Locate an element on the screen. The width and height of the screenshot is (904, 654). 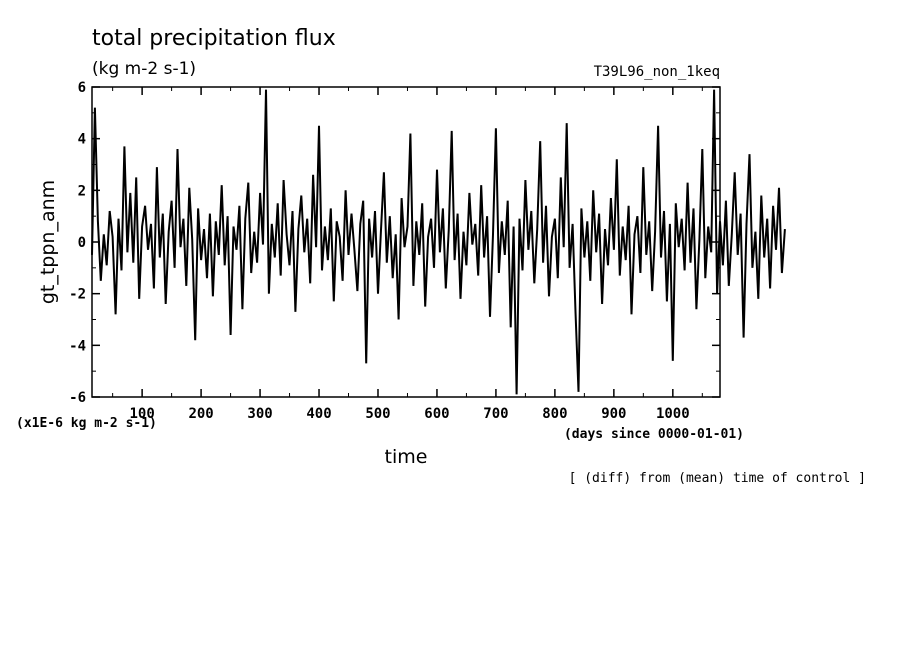
y-tick-label: 6 is located at coordinates (82, 88).